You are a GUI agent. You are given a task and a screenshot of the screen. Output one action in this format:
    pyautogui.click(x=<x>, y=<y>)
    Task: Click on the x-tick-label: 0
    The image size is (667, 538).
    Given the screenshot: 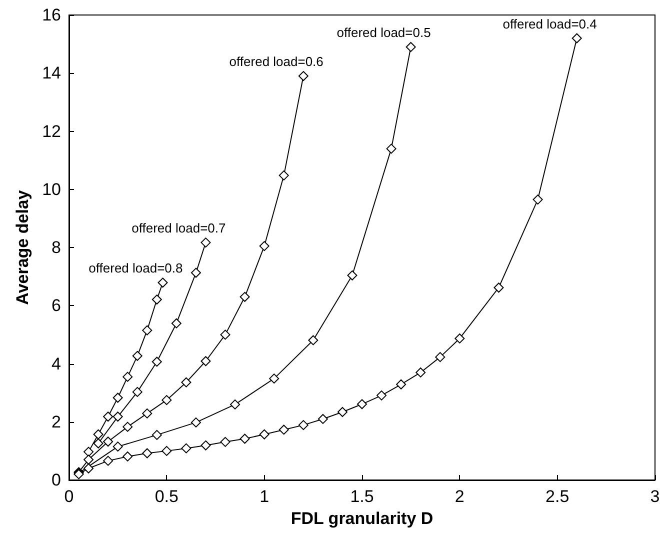 What is the action you would take?
    pyautogui.click(x=69, y=496)
    